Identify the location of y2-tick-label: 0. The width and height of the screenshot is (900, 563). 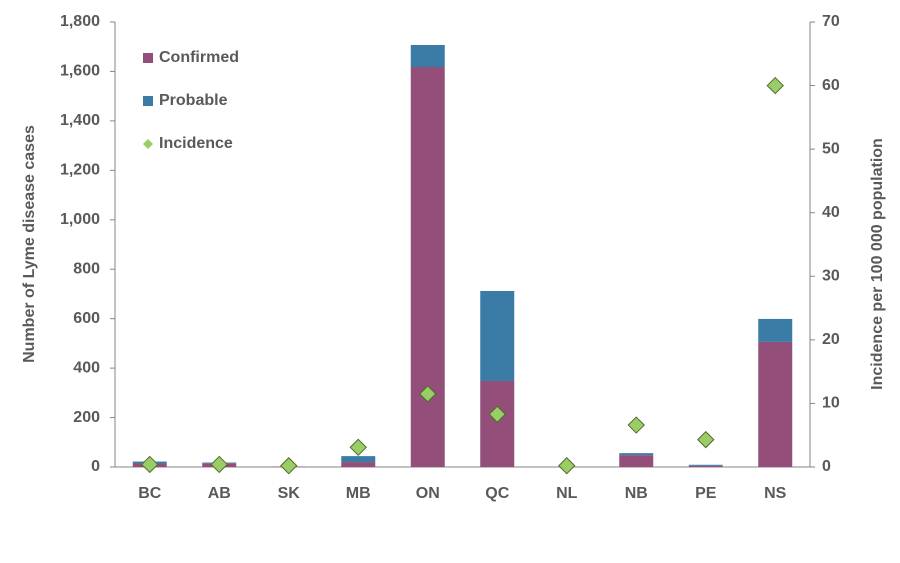
(826, 466).